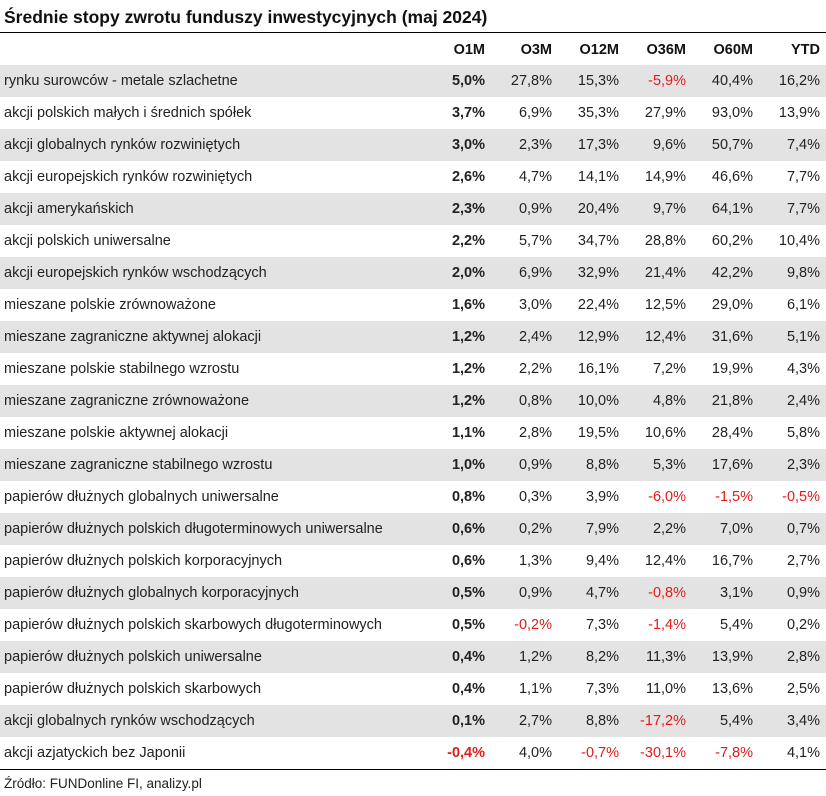 This screenshot has height=796, width=826. What do you see at coordinates (591, 401) in the screenshot?
I see `return-o12m-cell: 10,0%` at bounding box center [591, 401].